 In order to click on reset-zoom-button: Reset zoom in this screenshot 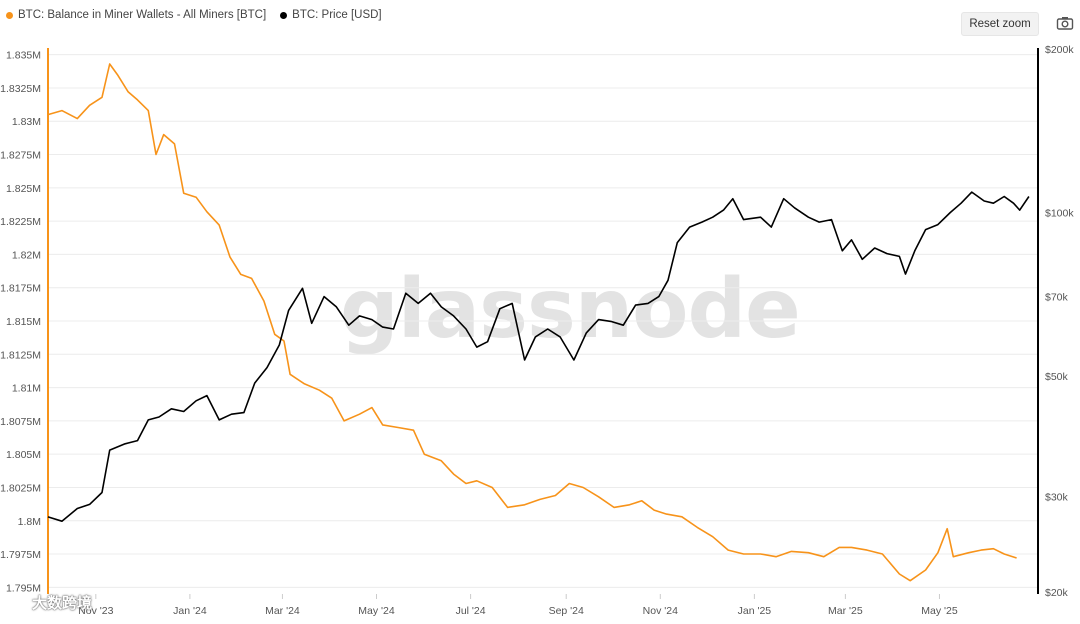, I will do `click(1000, 24)`.